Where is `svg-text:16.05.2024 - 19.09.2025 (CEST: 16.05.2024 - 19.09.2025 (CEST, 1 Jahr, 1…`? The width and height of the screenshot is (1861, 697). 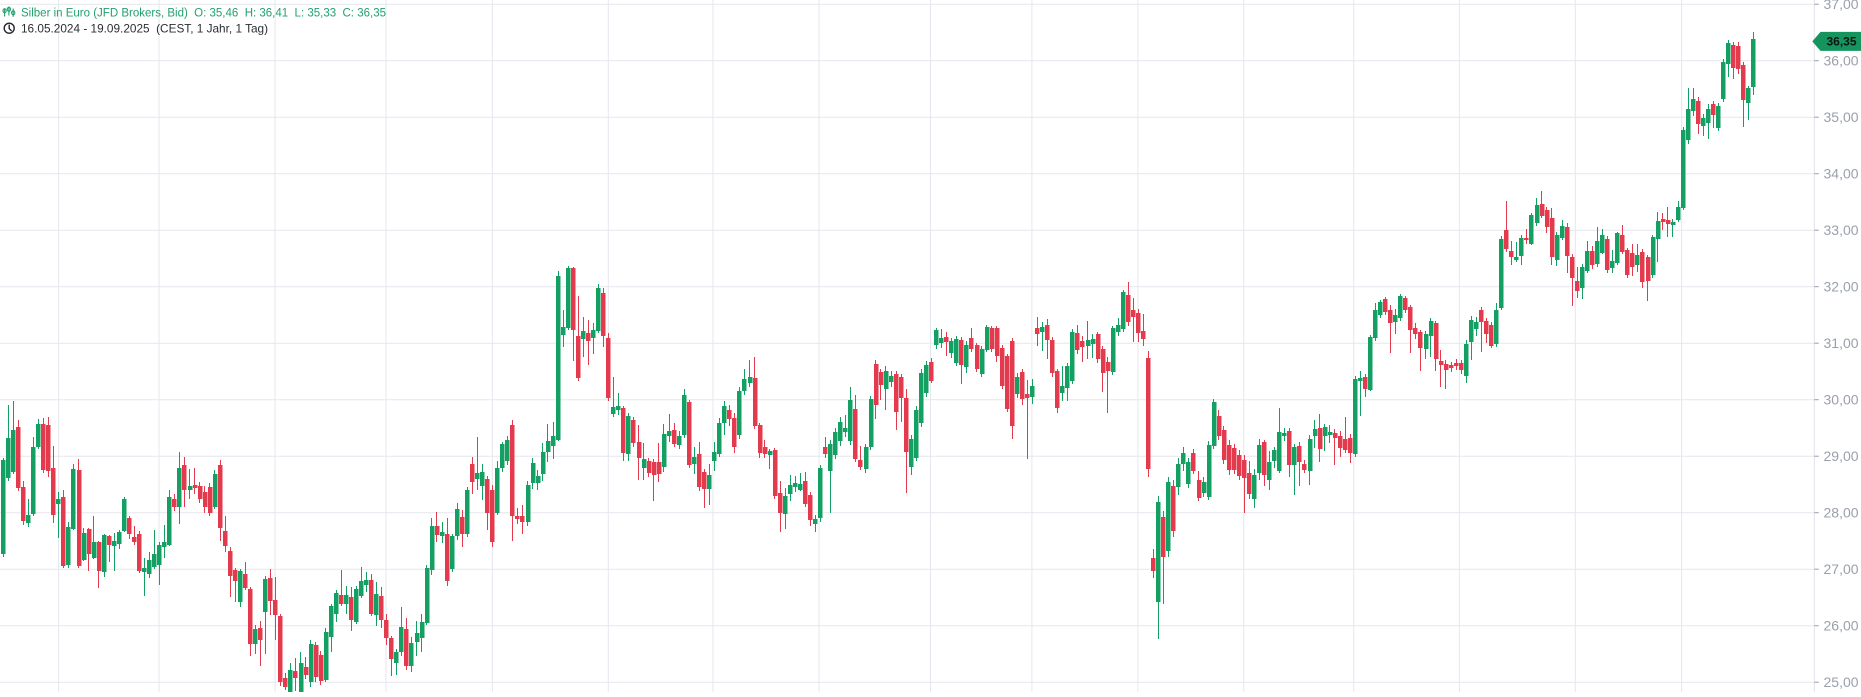
svg-text:16.05.2024 - 19.09.2025 (CEST: 16.05.2024 - 19.09.2025 (CEST, 1 Jahr, 1… is located at coordinates (144, 29).